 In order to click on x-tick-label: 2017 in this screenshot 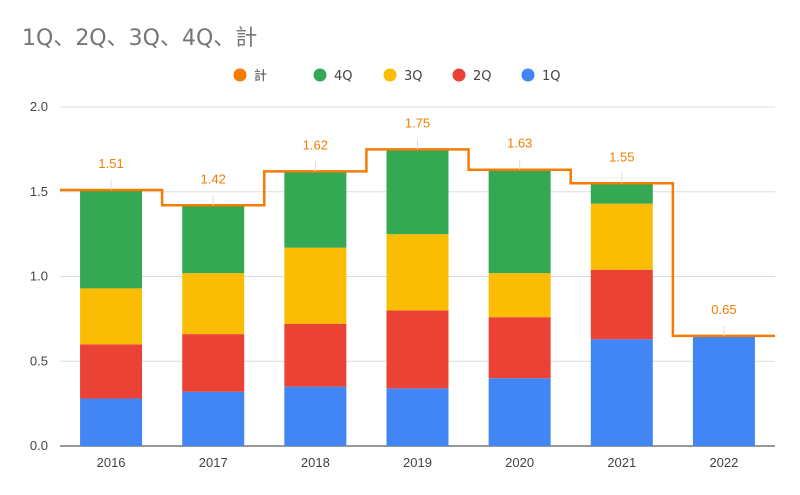, I will do `click(213, 462)`.